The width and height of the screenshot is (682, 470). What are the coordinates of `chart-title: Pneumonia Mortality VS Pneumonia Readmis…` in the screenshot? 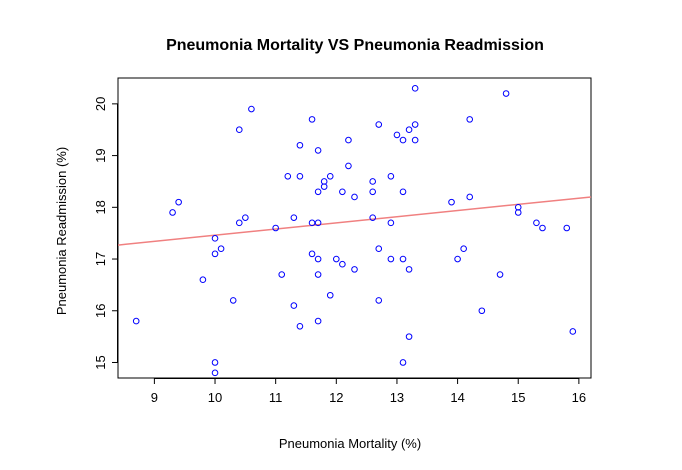 It's located at (355, 45).